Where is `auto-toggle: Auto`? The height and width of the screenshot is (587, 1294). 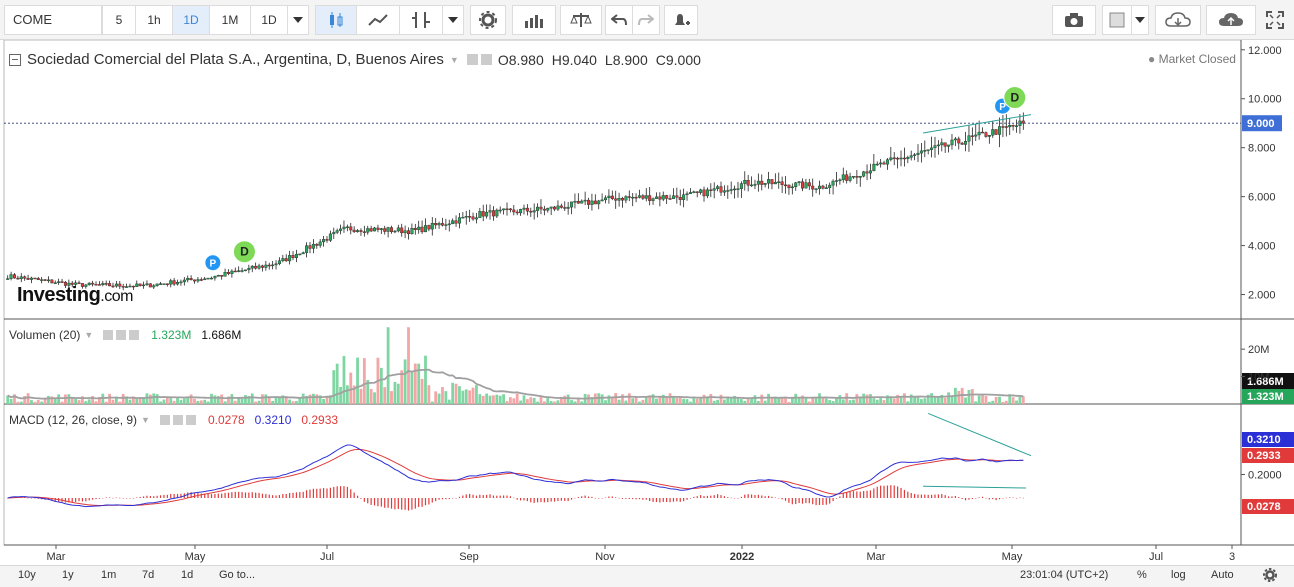
auto-toggle: Auto is located at coordinates (1222, 575).